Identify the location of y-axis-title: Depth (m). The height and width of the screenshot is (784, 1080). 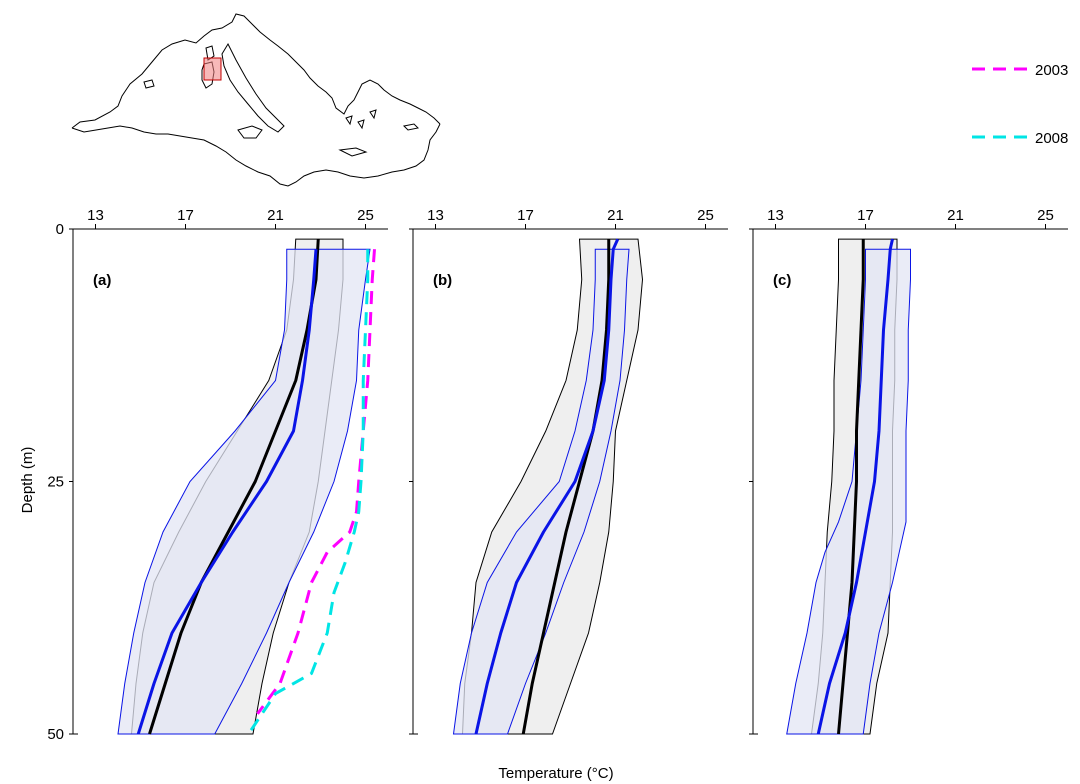
(27, 480).